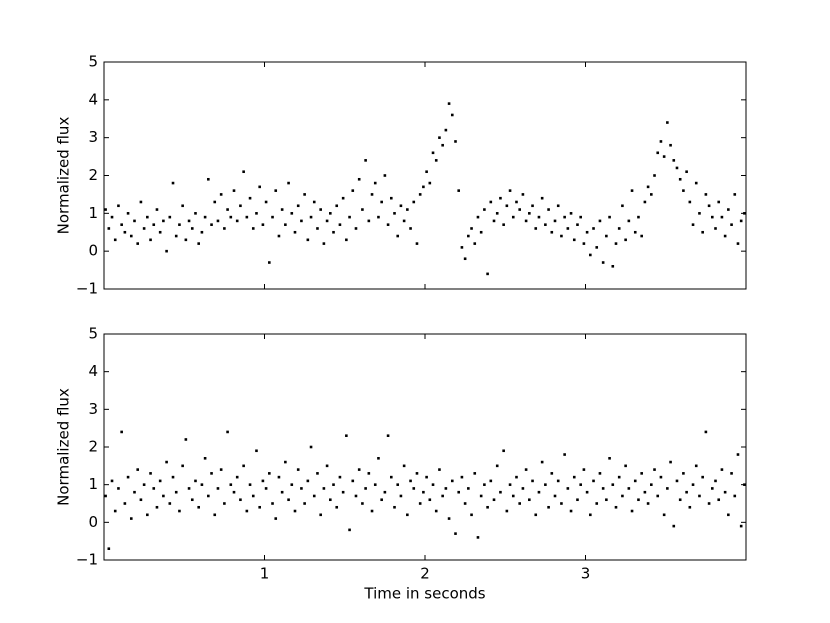 The image size is (830, 623). What do you see at coordinates (93, 175) in the screenshot?
I see `y-tick-label: 2` at bounding box center [93, 175].